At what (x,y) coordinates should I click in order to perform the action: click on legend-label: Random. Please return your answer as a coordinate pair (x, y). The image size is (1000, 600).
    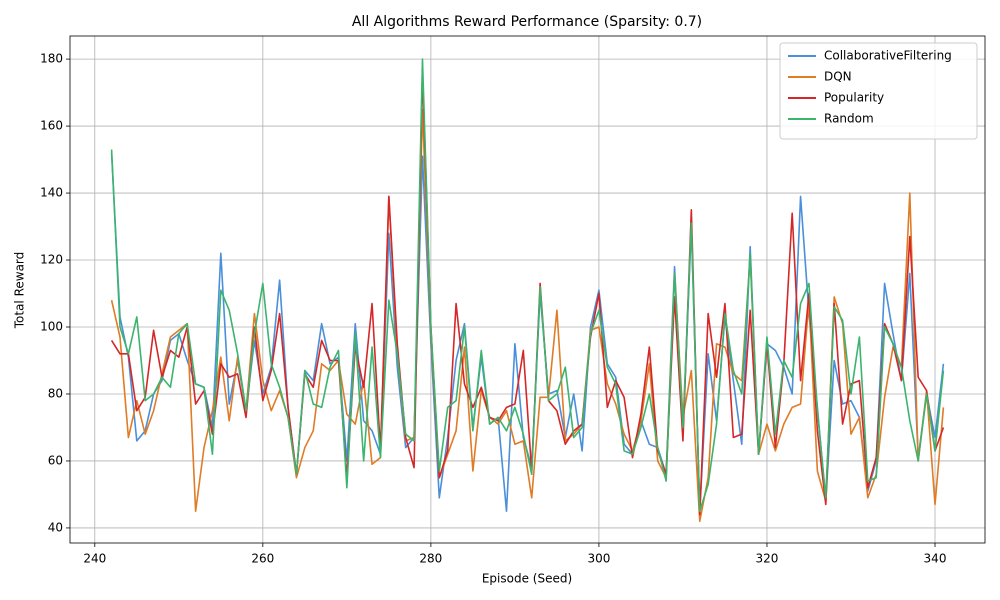
    Looking at the image, I should click on (849, 119).